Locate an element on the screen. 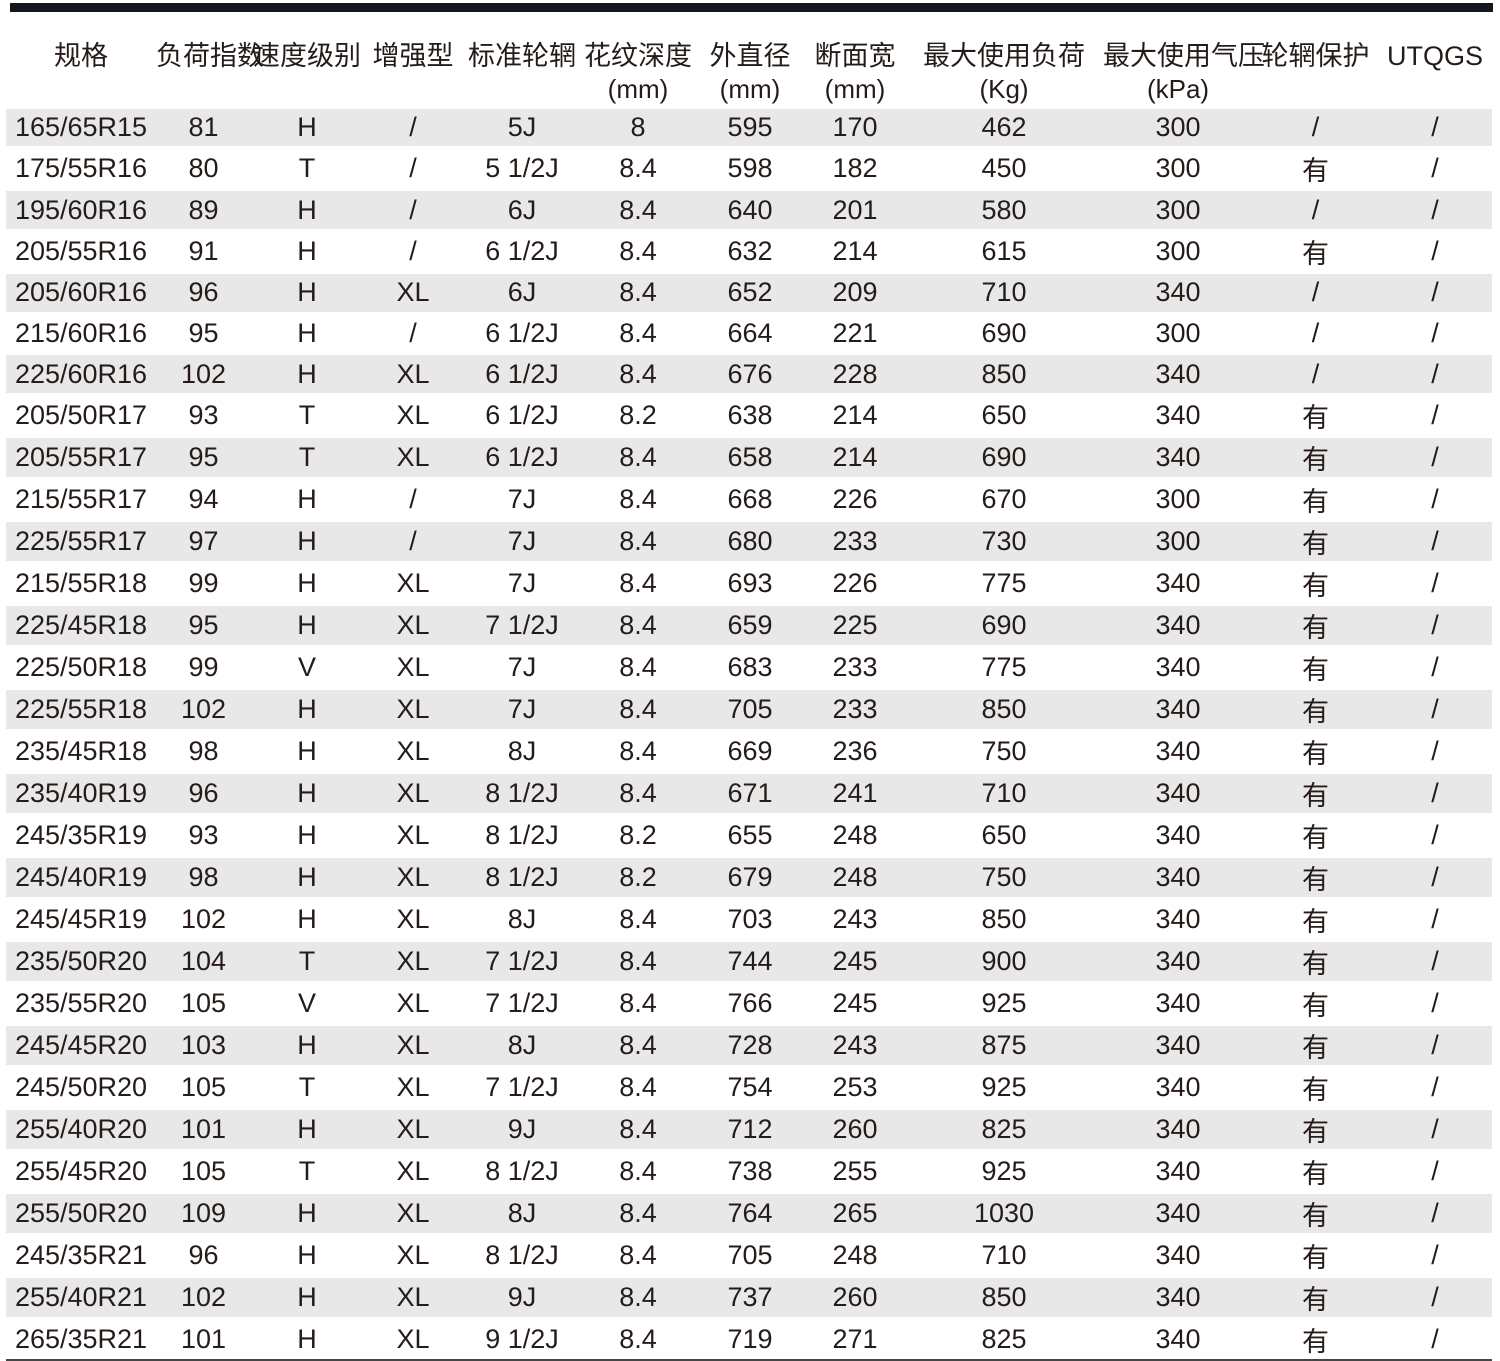 This screenshot has width=1500, height=1361. column-header: 速度级别 is located at coordinates (307, 60).